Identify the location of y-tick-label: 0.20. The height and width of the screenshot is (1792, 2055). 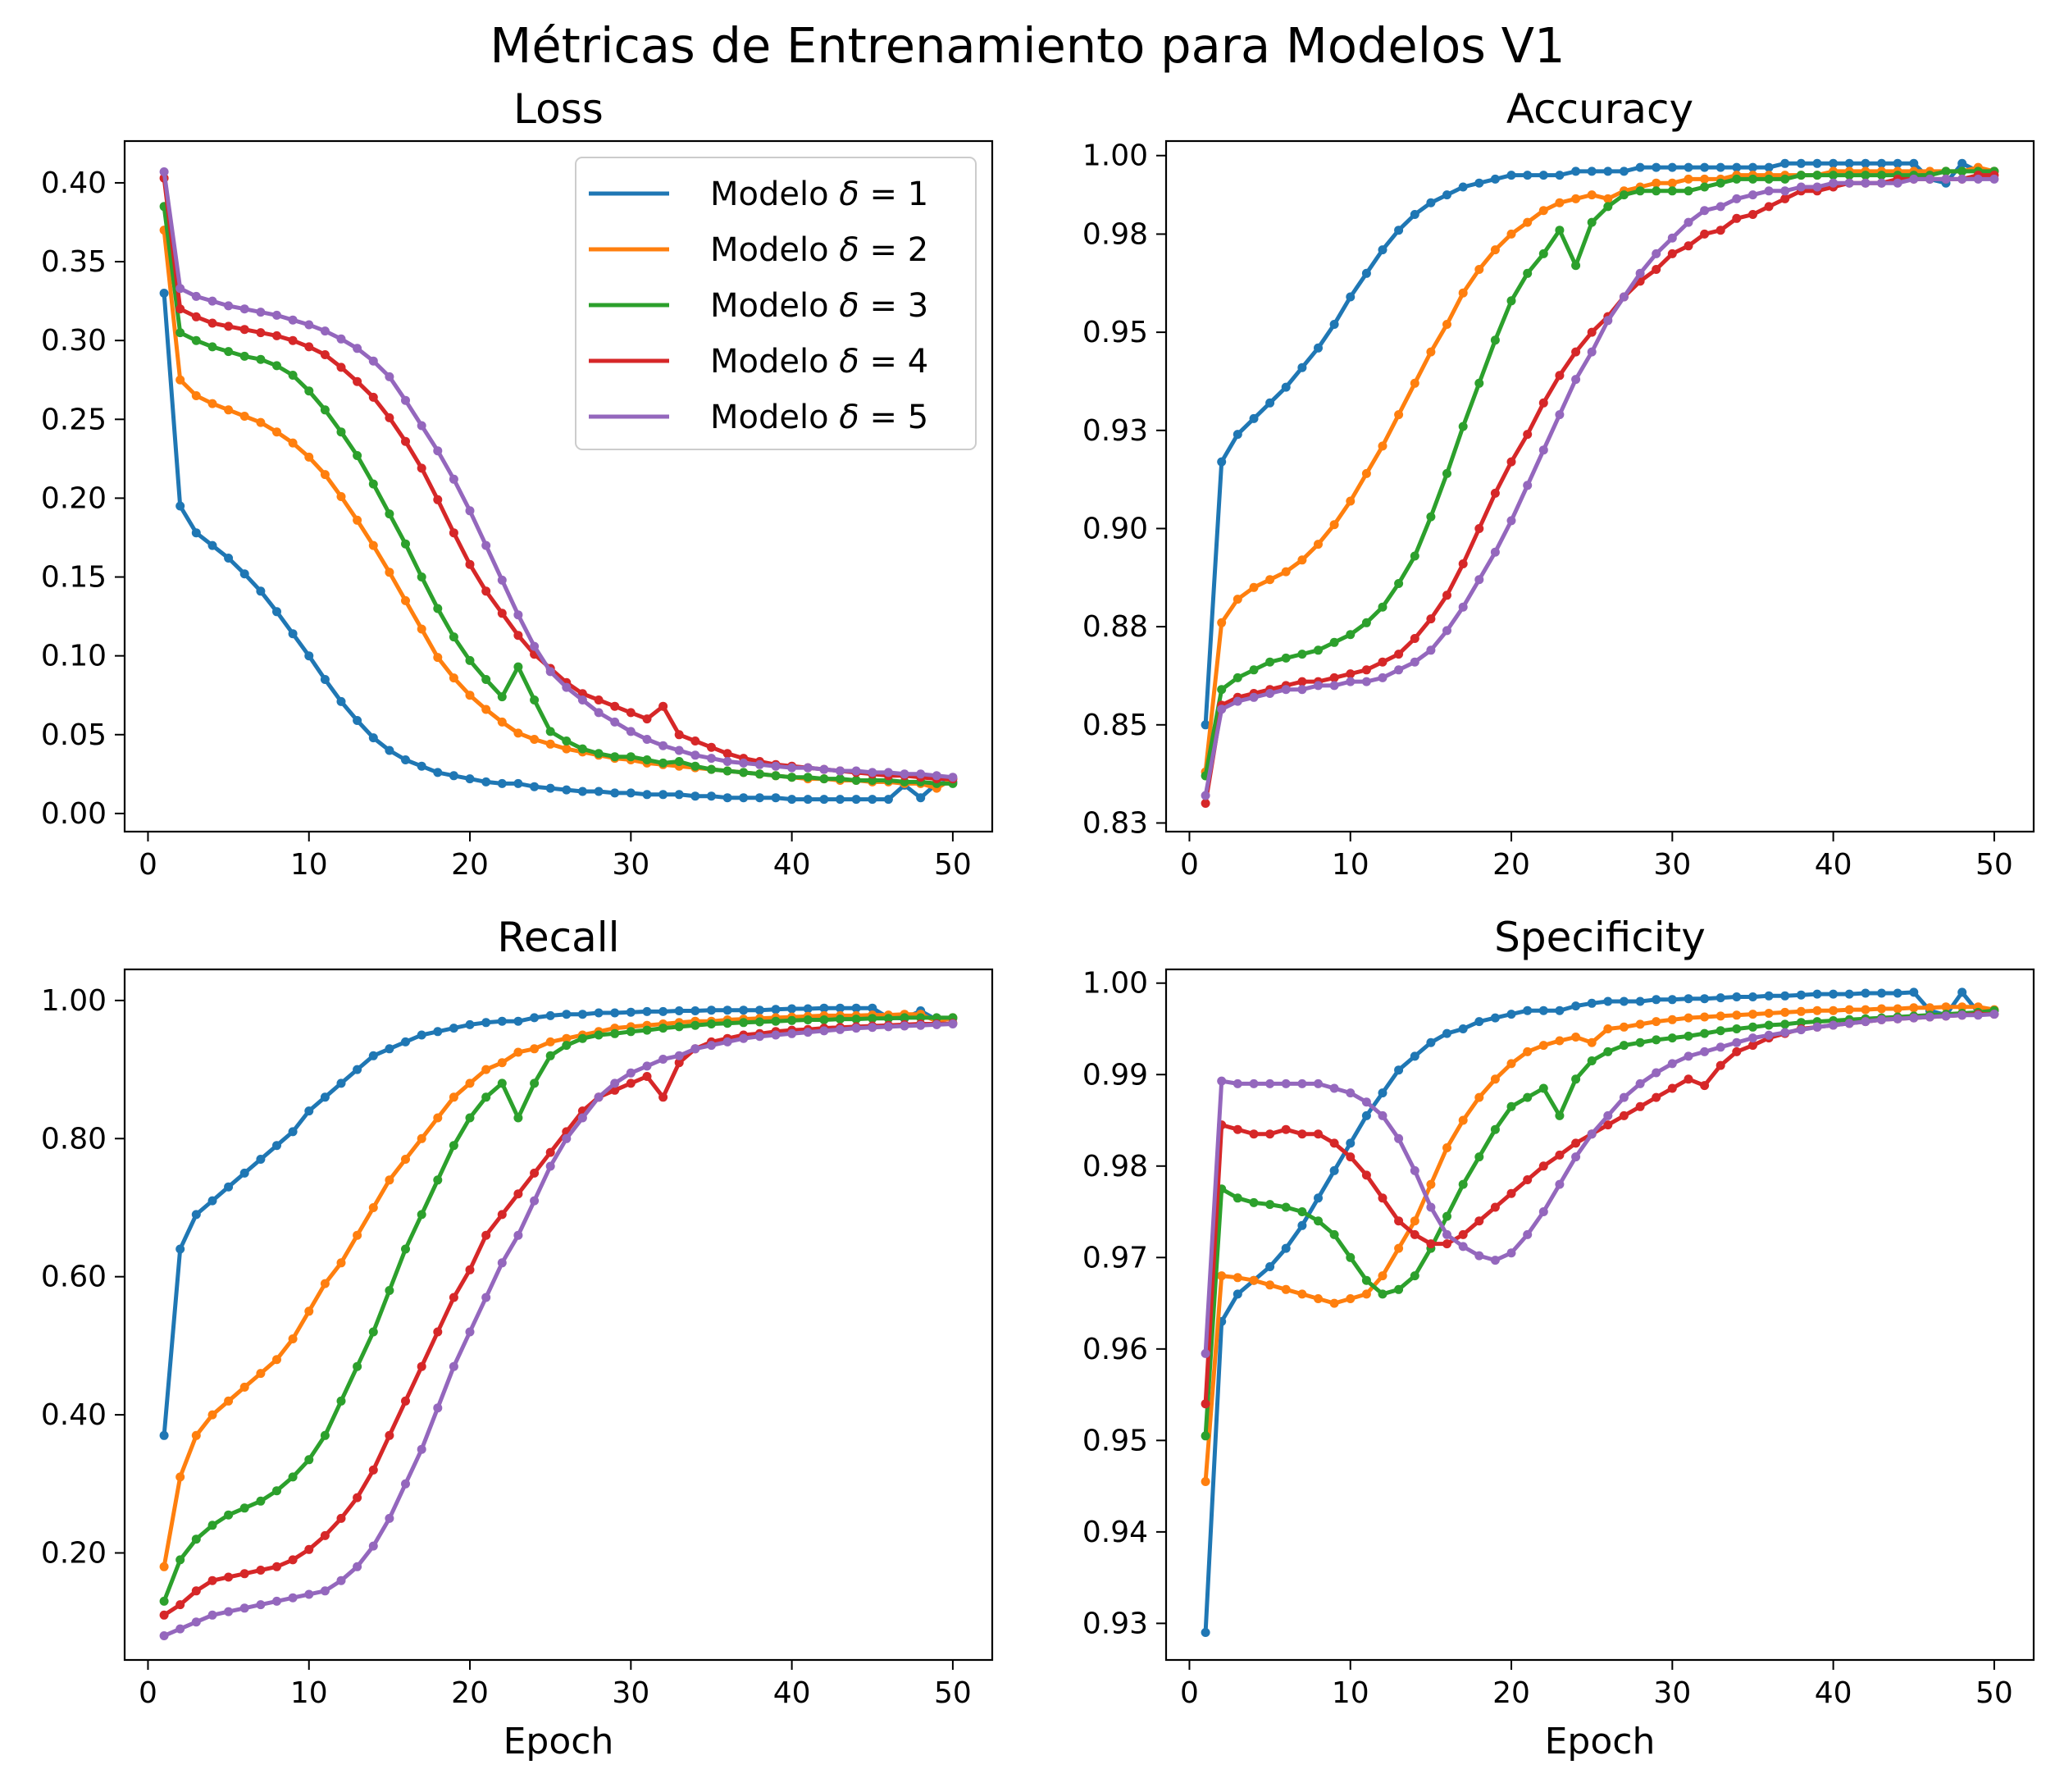
(74, 1553).